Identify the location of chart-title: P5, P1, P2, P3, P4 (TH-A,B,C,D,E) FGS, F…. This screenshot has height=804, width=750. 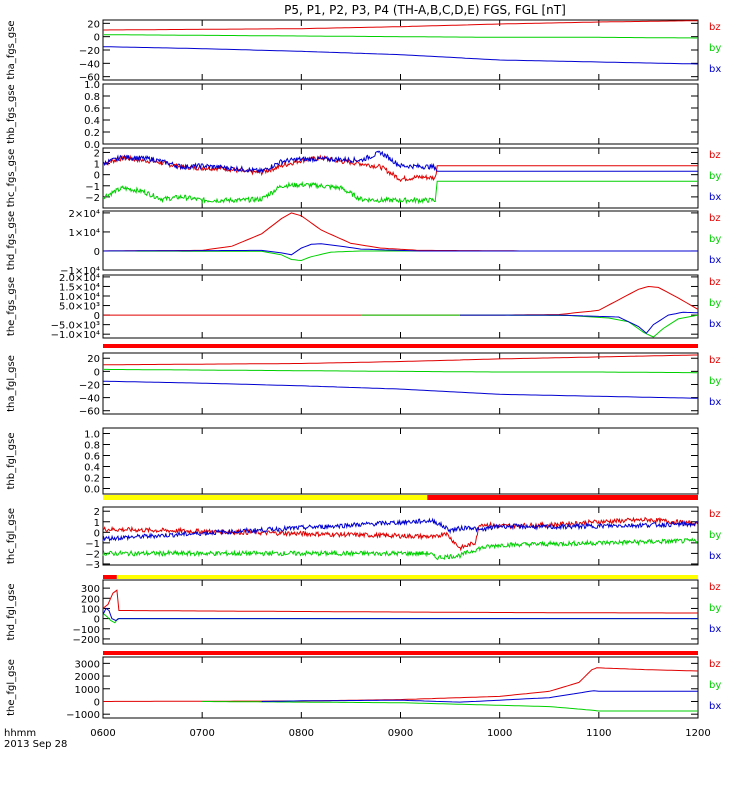
(425, 10).